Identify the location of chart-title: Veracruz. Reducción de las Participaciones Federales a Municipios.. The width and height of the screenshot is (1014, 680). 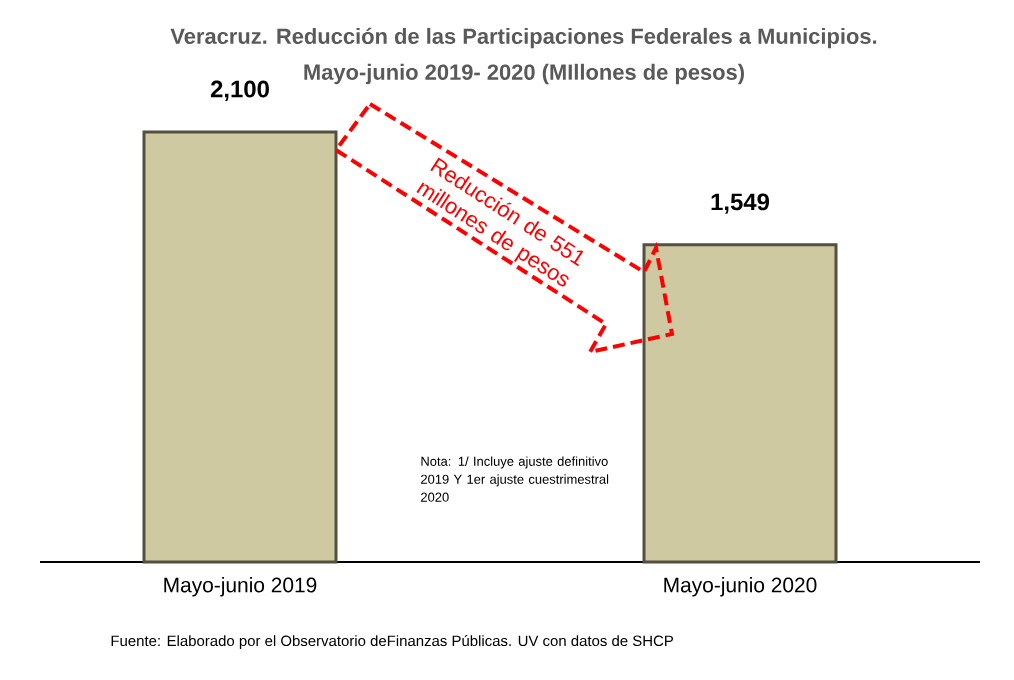
(523, 38).